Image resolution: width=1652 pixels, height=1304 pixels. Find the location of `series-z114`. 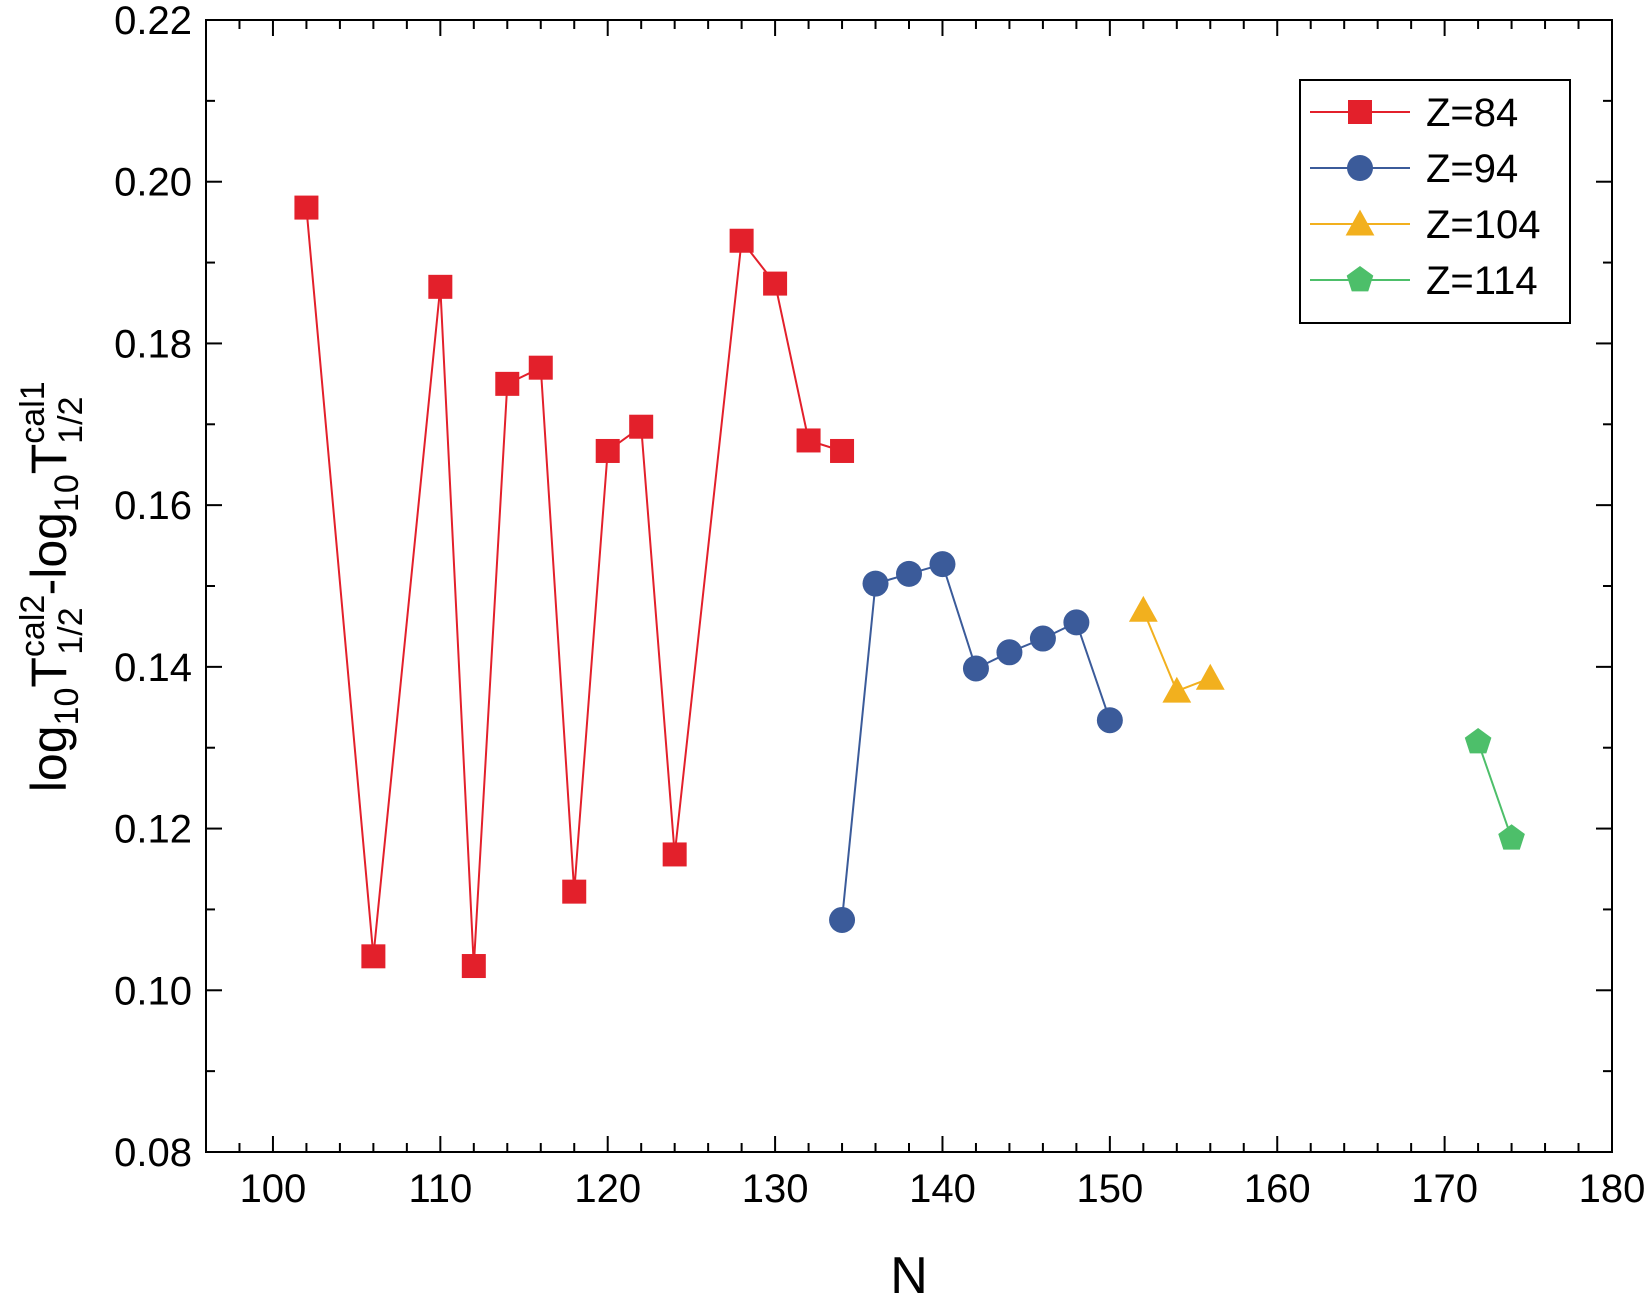

series-z114 is located at coordinates (1494, 789).